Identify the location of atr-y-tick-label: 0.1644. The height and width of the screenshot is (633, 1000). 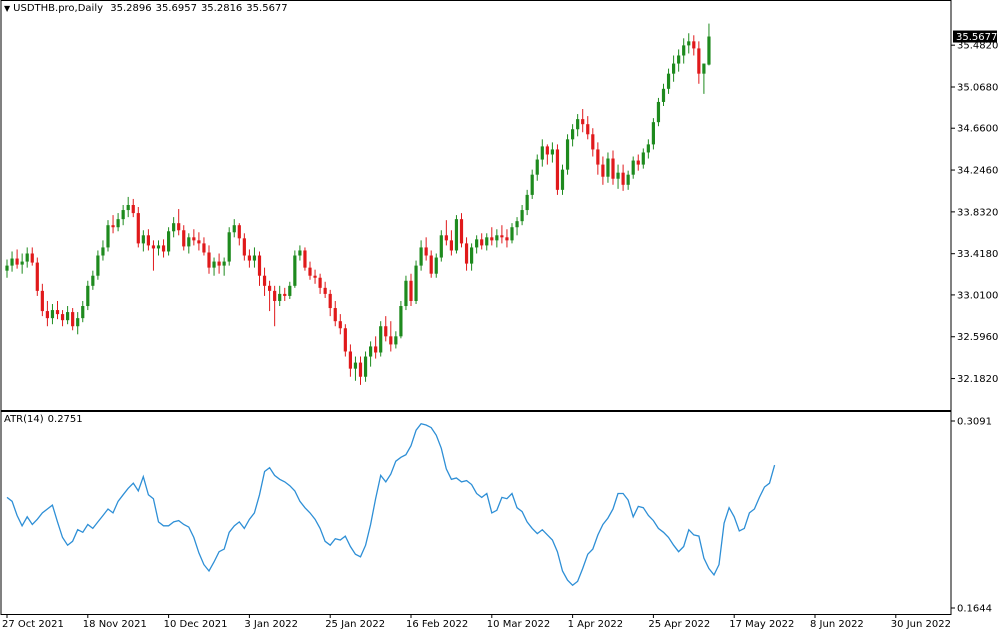
(974, 609).